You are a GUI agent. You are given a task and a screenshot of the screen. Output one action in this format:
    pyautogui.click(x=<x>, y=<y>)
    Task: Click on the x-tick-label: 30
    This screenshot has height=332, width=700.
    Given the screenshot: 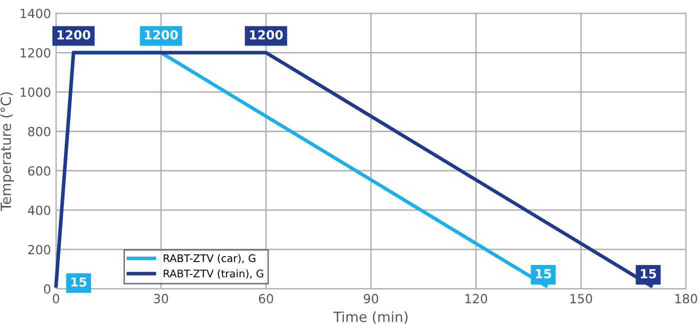 What is the action you would take?
    pyautogui.click(x=161, y=299)
    